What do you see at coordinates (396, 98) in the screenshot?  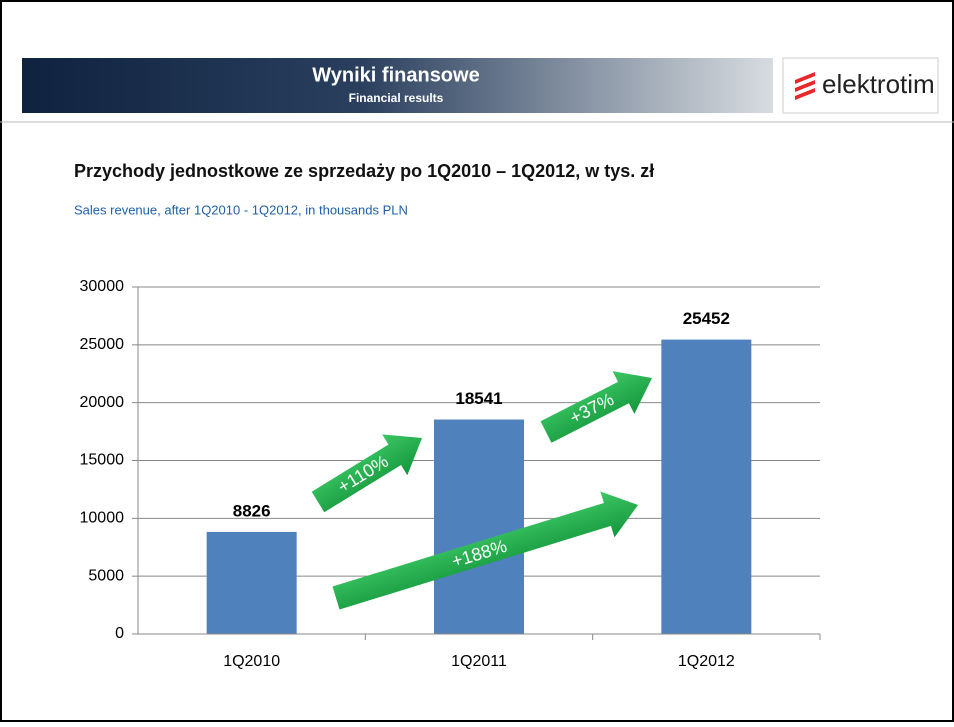 I see `header-subtitle: Financial results` at bounding box center [396, 98].